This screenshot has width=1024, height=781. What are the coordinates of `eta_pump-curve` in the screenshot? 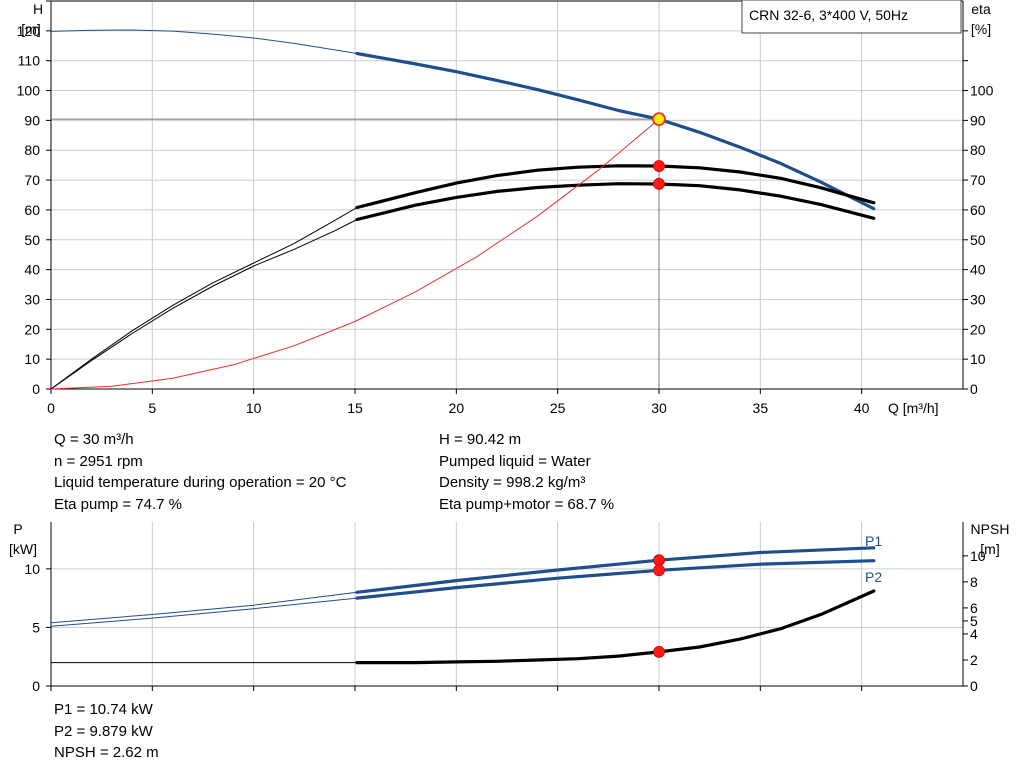 It's located at (615, 187).